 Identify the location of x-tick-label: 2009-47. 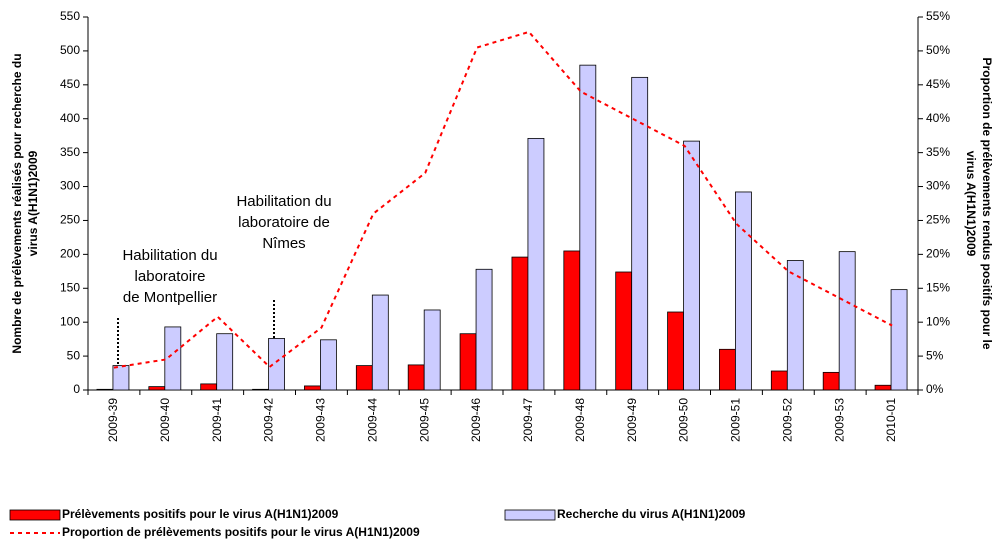
(528, 420).